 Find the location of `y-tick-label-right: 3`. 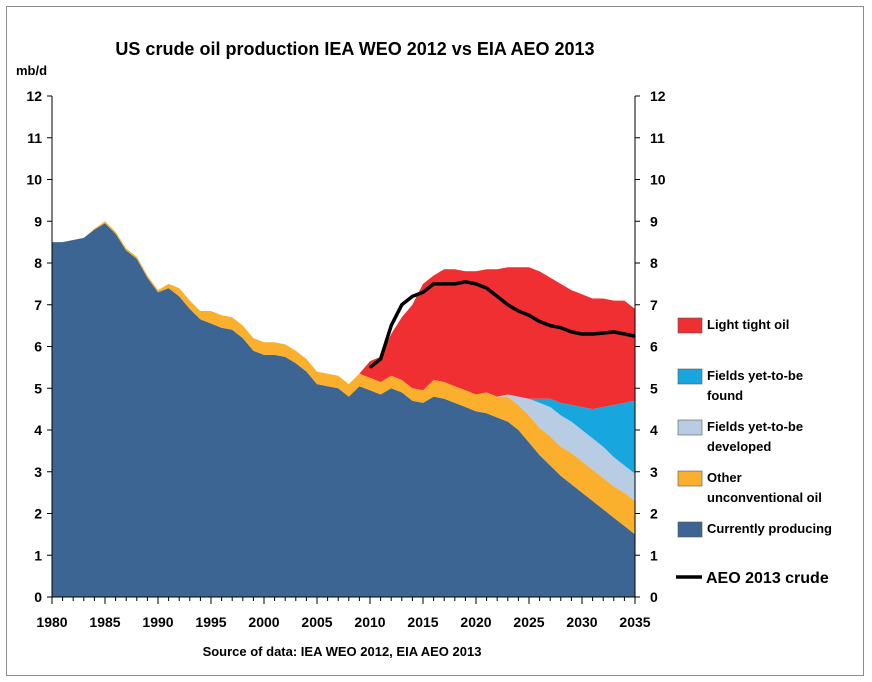

y-tick-label-right: 3 is located at coordinates (654, 472).